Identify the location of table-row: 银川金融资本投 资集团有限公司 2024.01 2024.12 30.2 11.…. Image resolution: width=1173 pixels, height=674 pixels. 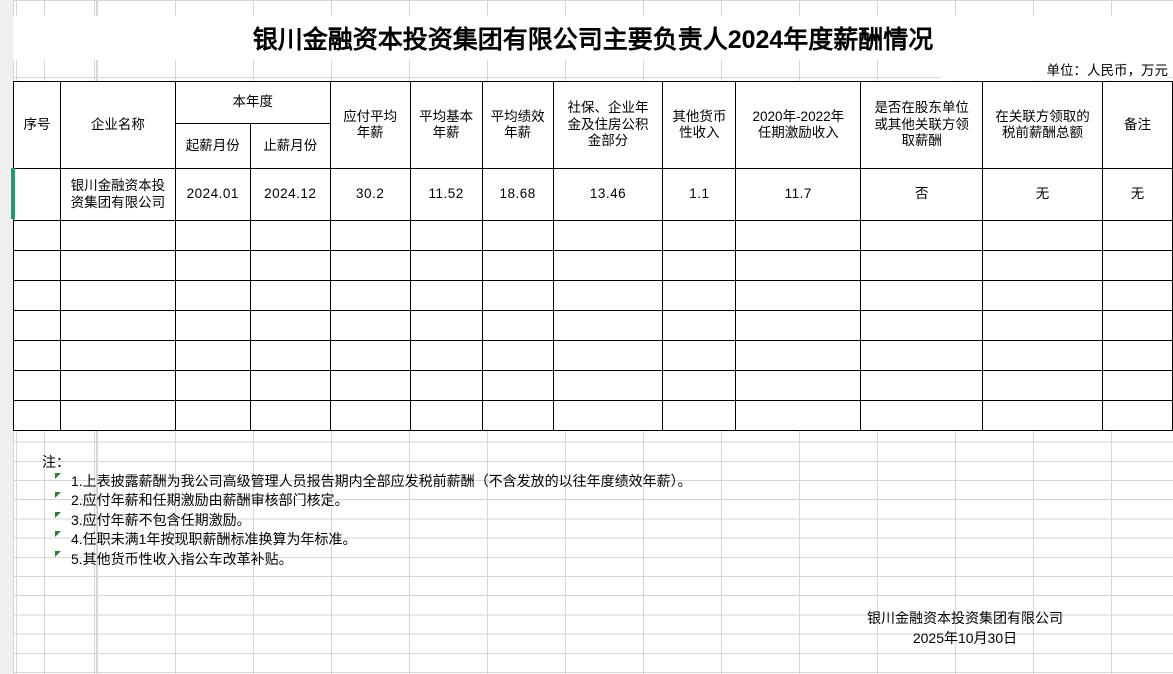
(593, 194).